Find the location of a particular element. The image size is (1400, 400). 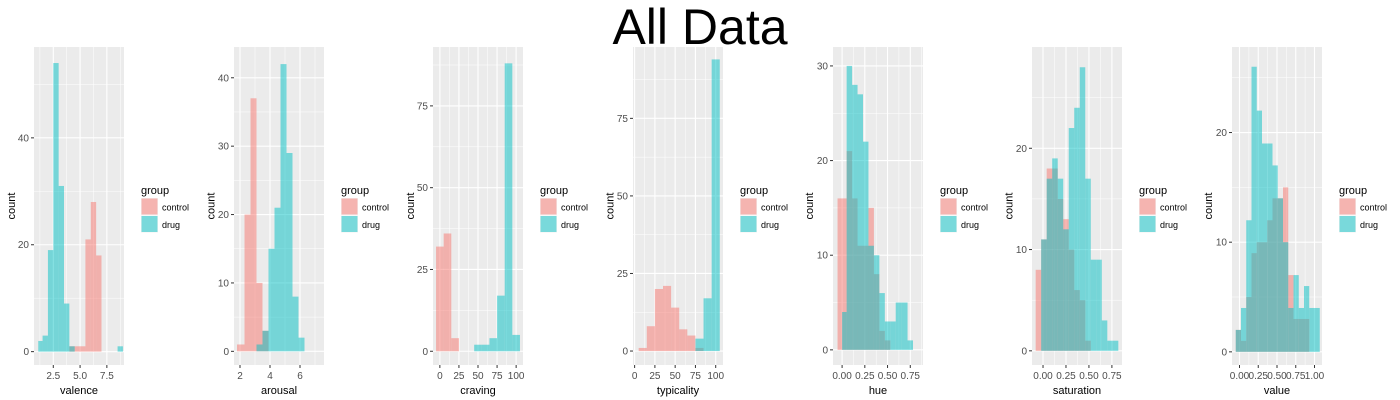

x-axis-title: craving is located at coordinates (477, 391).